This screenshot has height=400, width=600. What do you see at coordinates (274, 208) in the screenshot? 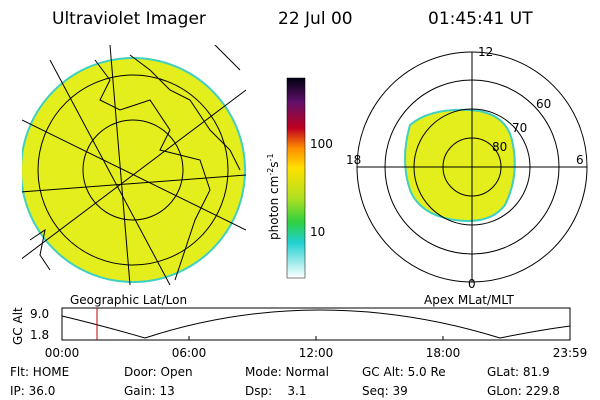
I see `label-part: photon cm` at bounding box center [274, 208].